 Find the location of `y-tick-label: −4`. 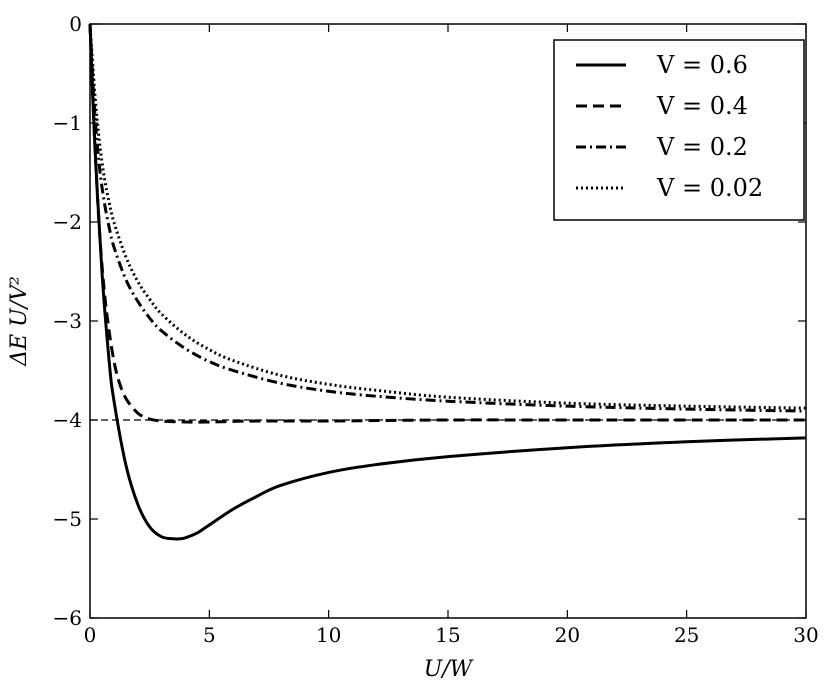

y-tick-label: −4 is located at coordinates (67, 420).